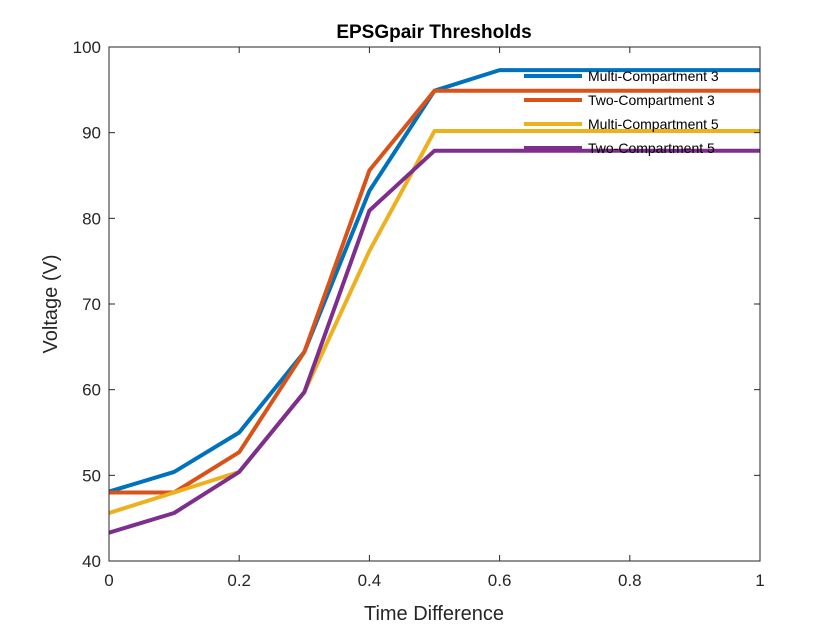 This screenshot has height=630, width=840. What do you see at coordinates (91, 133) in the screenshot?
I see `y-tick-label: 90` at bounding box center [91, 133].